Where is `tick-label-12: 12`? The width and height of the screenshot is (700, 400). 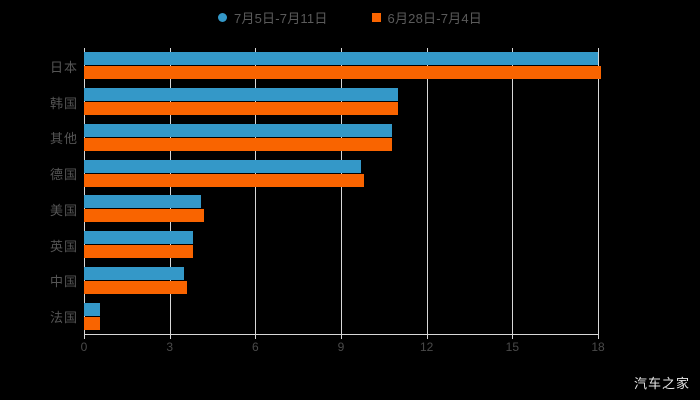 tick-label-12: 12 is located at coordinates (426, 347).